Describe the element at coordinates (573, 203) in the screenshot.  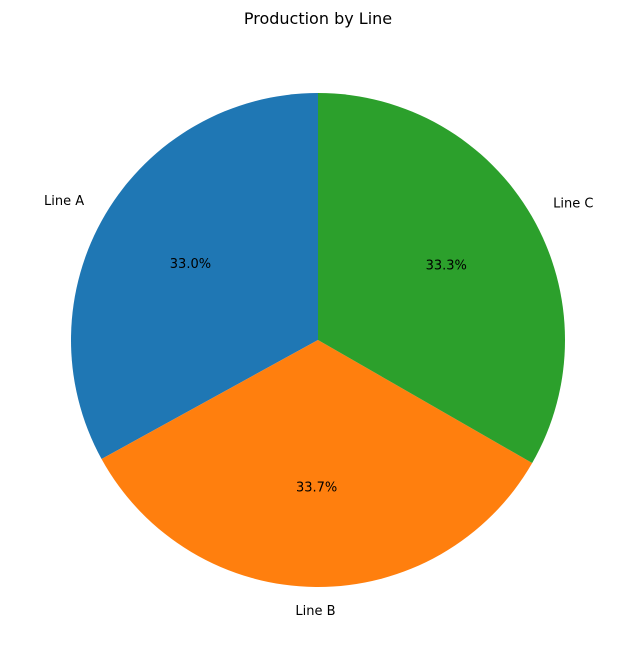
I see `slice-label: Line C` at that location.